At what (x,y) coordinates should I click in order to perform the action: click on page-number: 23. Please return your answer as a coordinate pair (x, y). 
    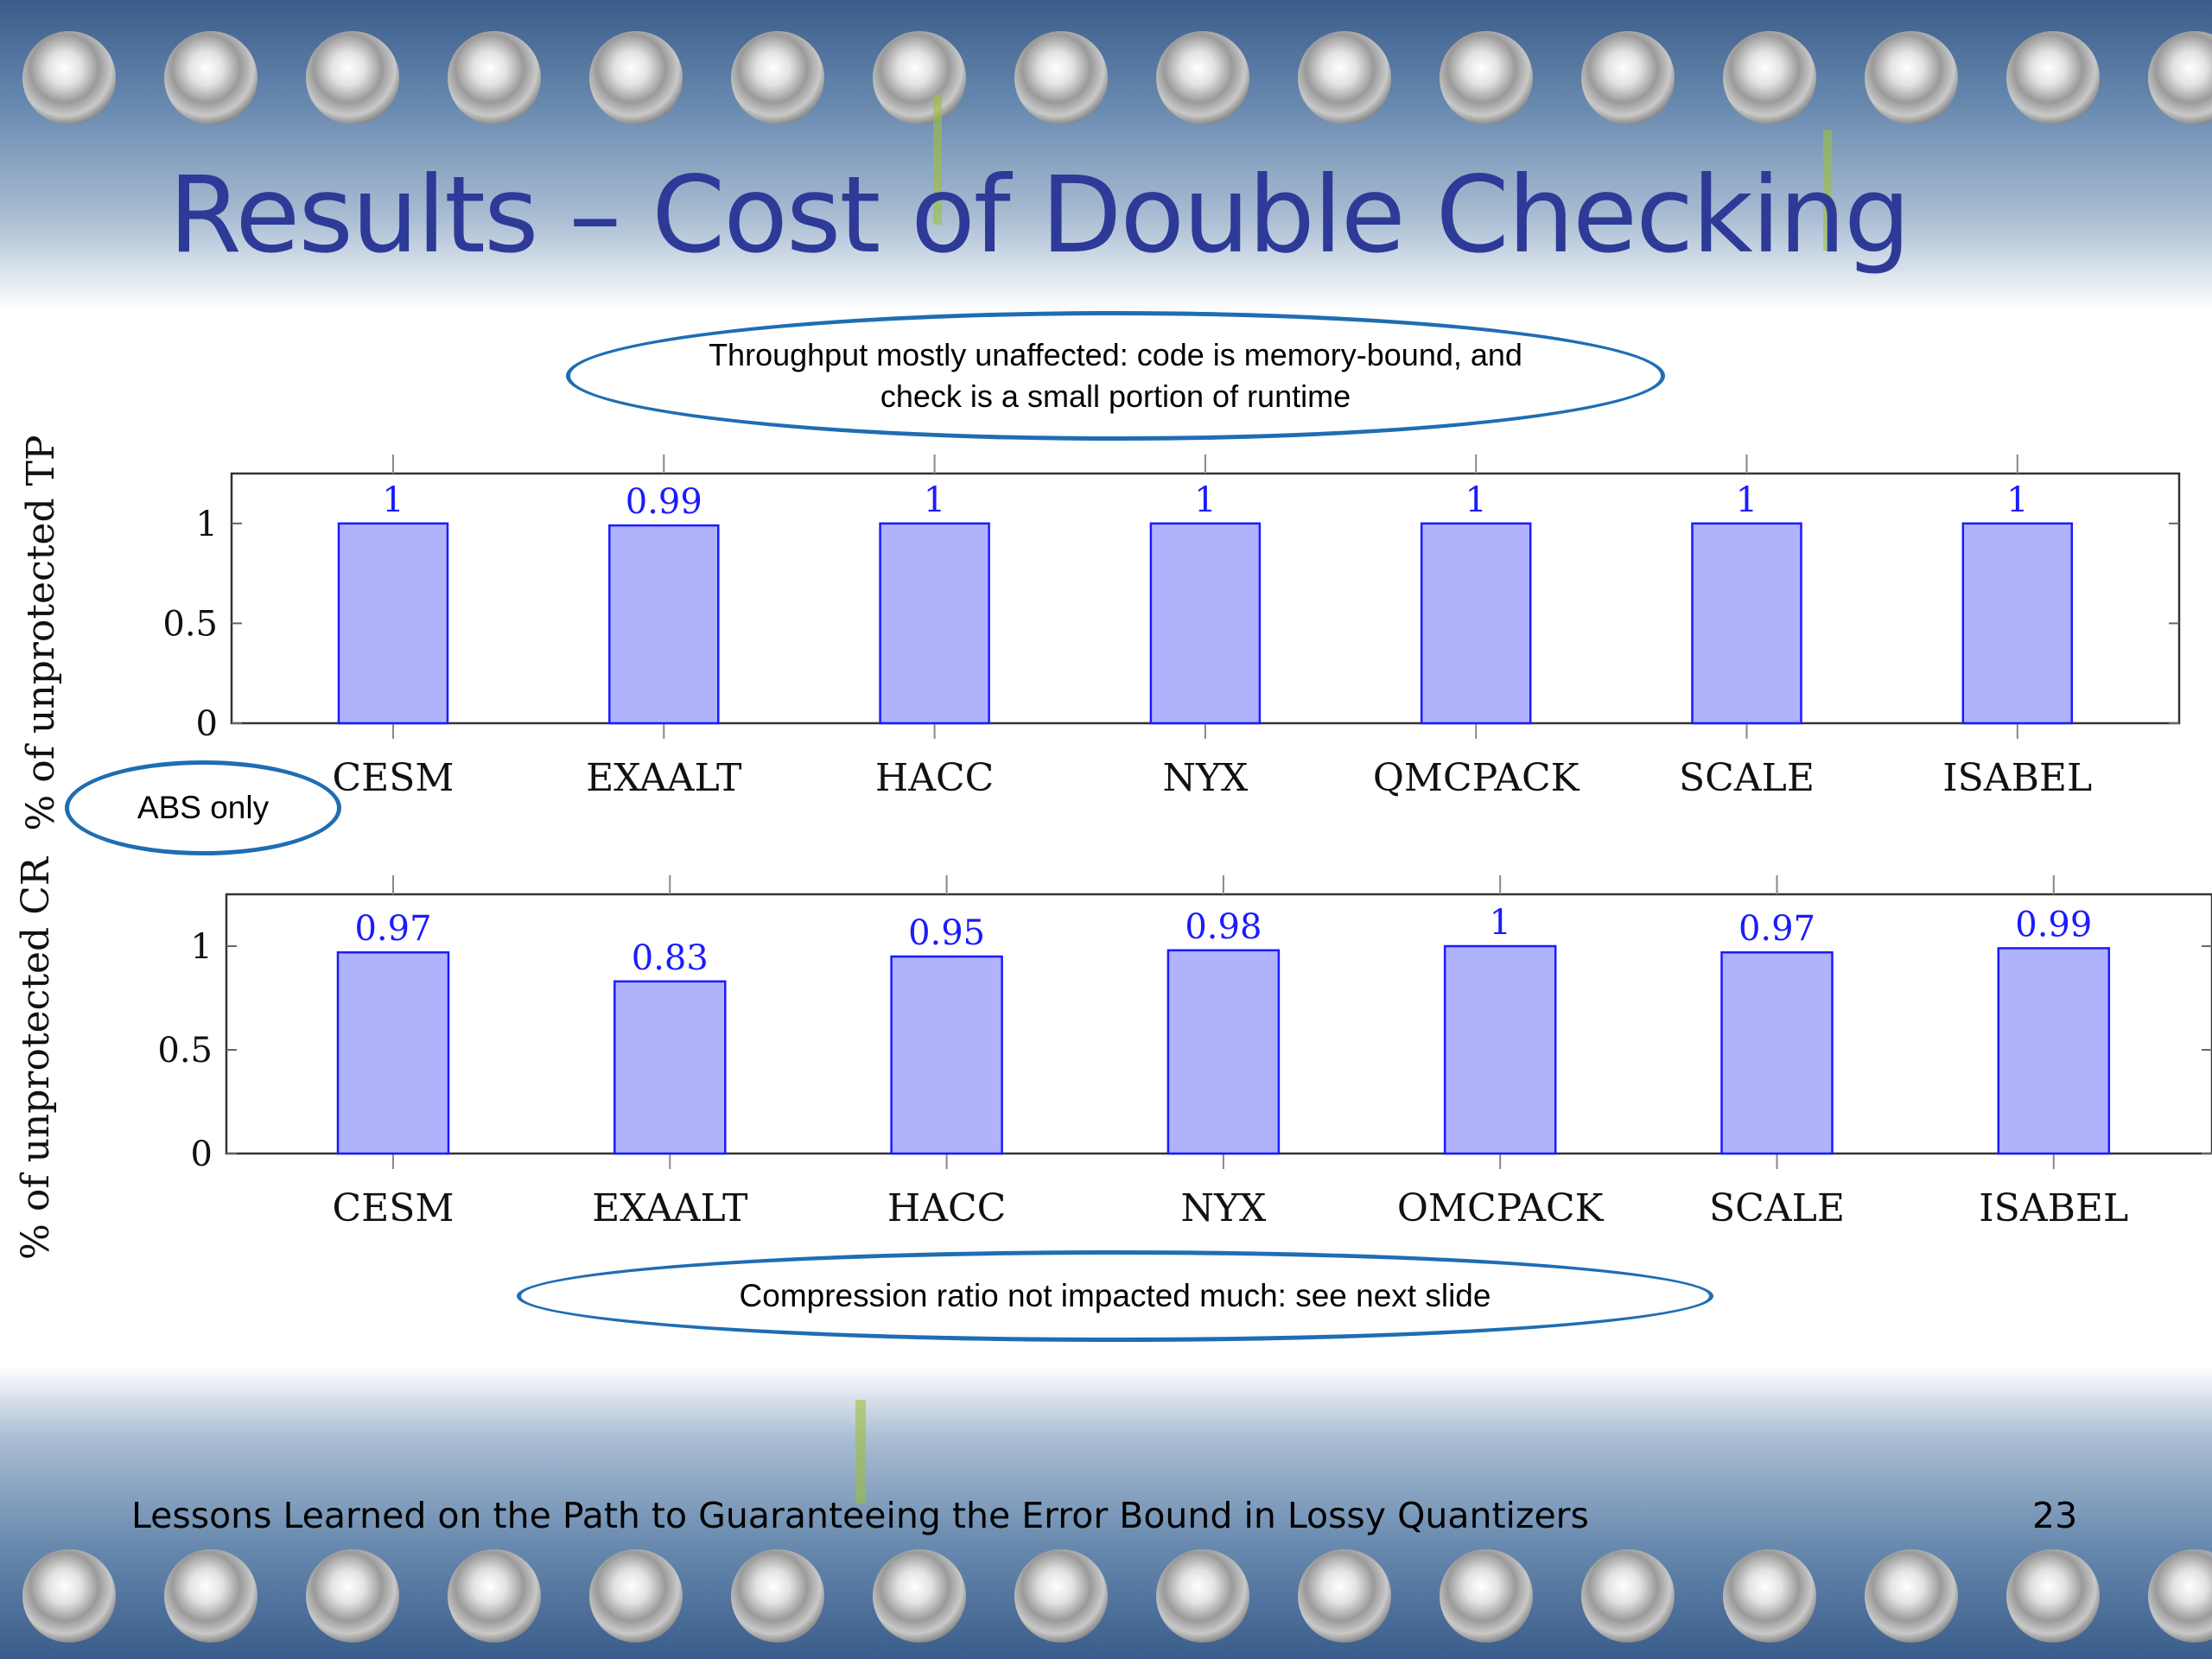
    Looking at the image, I should click on (2055, 1515).